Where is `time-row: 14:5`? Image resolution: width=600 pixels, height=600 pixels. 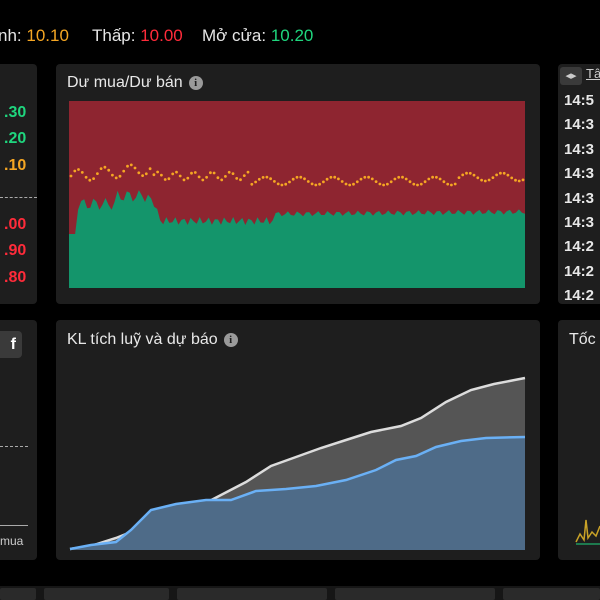 time-row: 14:5 is located at coordinates (579, 100).